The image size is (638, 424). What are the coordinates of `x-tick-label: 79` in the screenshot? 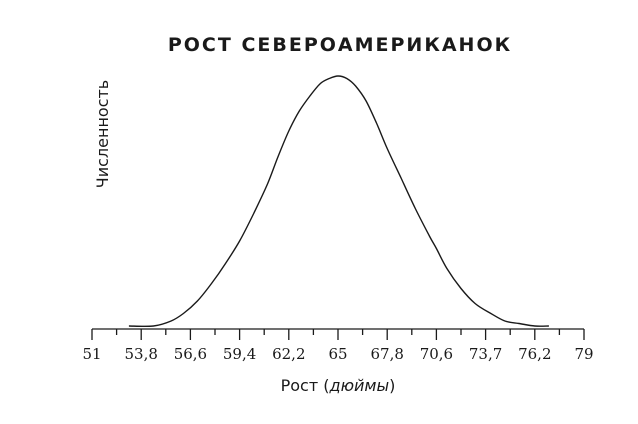 It's located at (583, 354).